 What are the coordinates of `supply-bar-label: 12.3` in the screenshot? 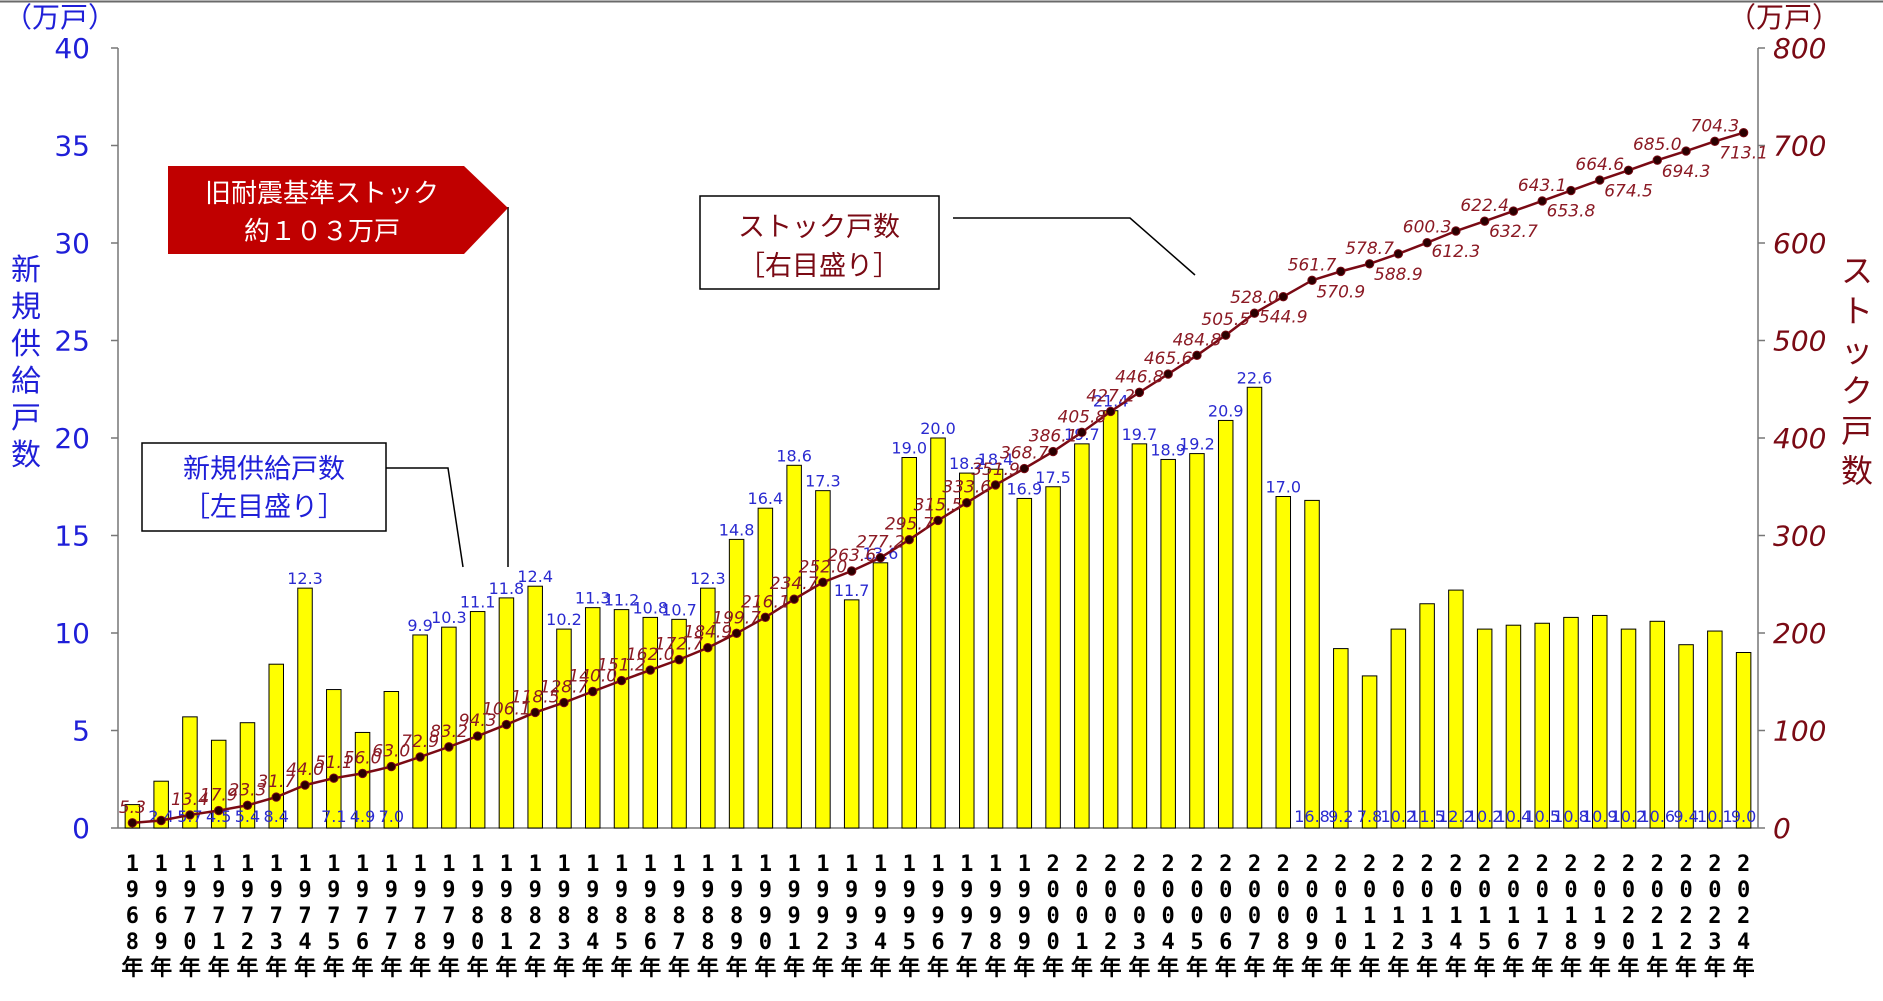 It's located at (305, 578).